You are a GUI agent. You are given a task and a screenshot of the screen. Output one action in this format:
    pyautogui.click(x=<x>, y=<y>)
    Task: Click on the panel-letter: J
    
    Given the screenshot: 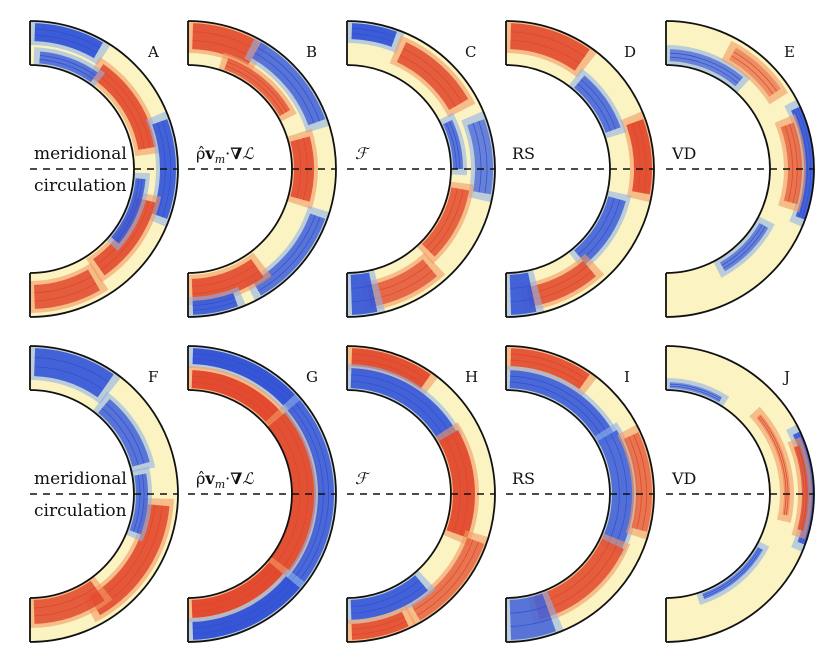 What is the action you would take?
    pyautogui.click(x=786, y=377)
    